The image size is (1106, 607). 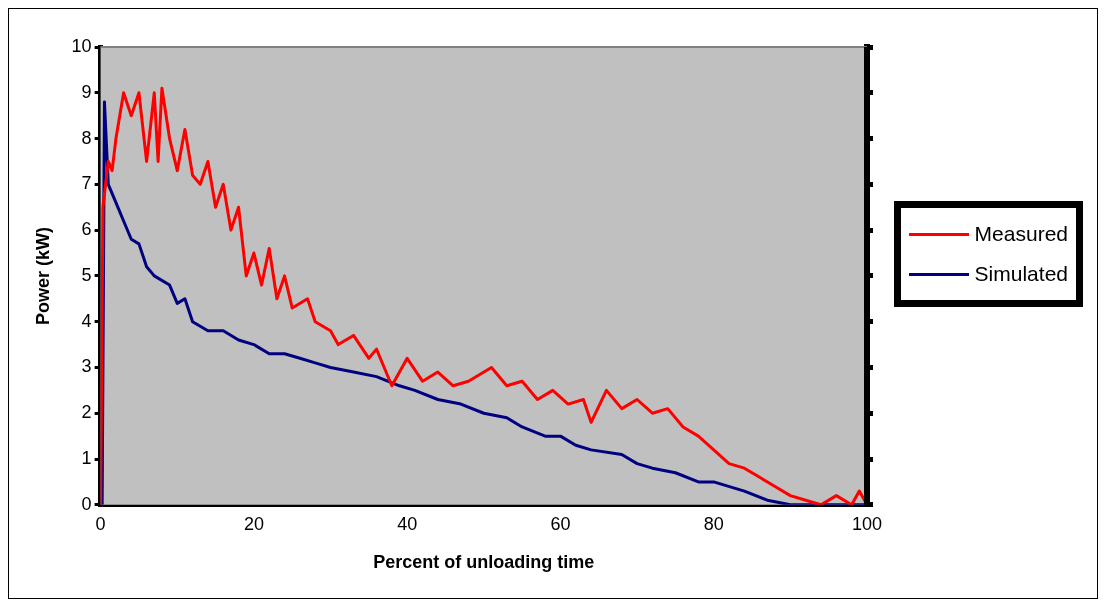 I want to click on y-tick-label: 3, so click(x=86, y=366).